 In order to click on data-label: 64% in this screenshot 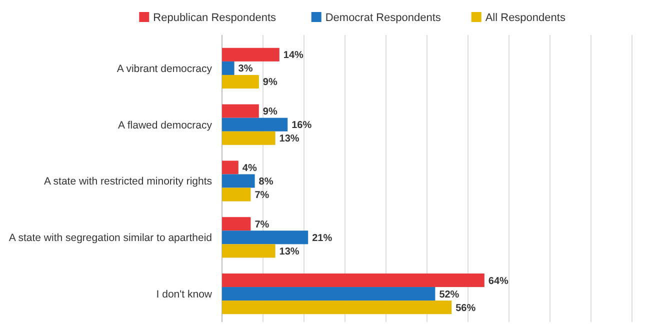, I will do `click(498, 281)`.